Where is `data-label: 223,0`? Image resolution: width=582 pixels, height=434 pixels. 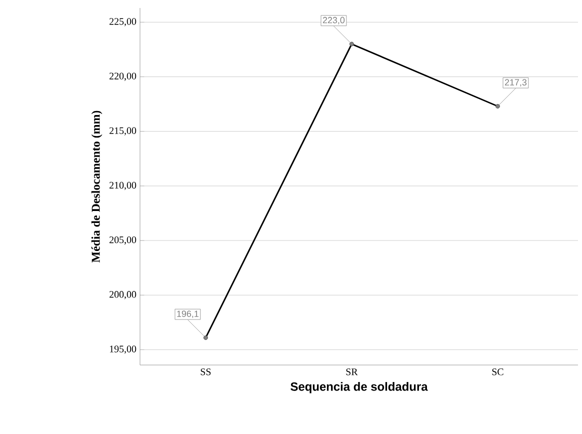
data-label: 223,0 is located at coordinates (333, 20).